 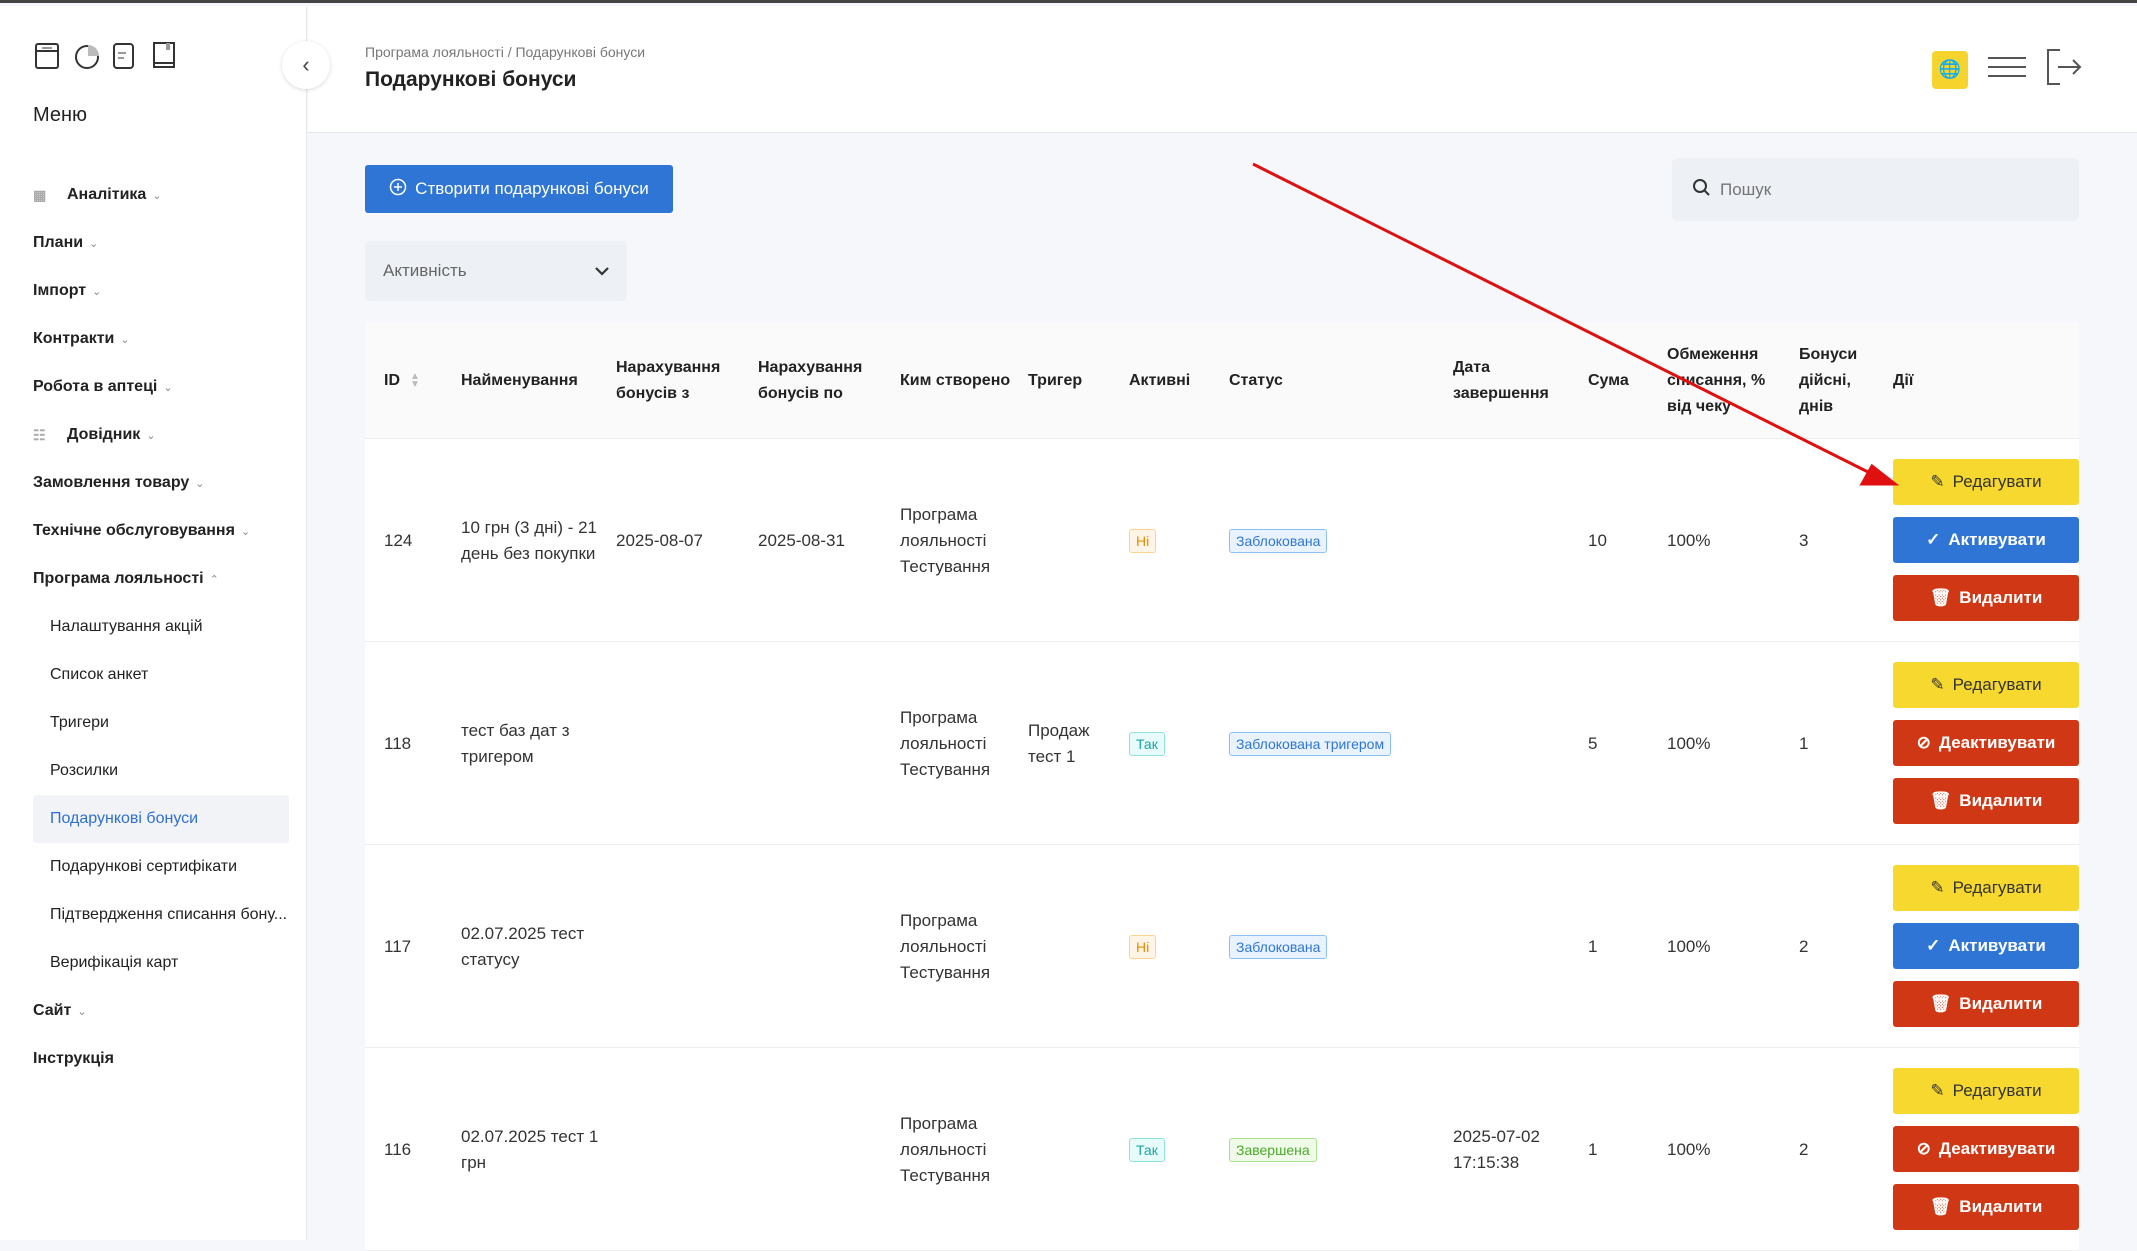 I want to click on sidebar-item-0: ▦ Аналітика ⌄, so click(x=161, y=195).